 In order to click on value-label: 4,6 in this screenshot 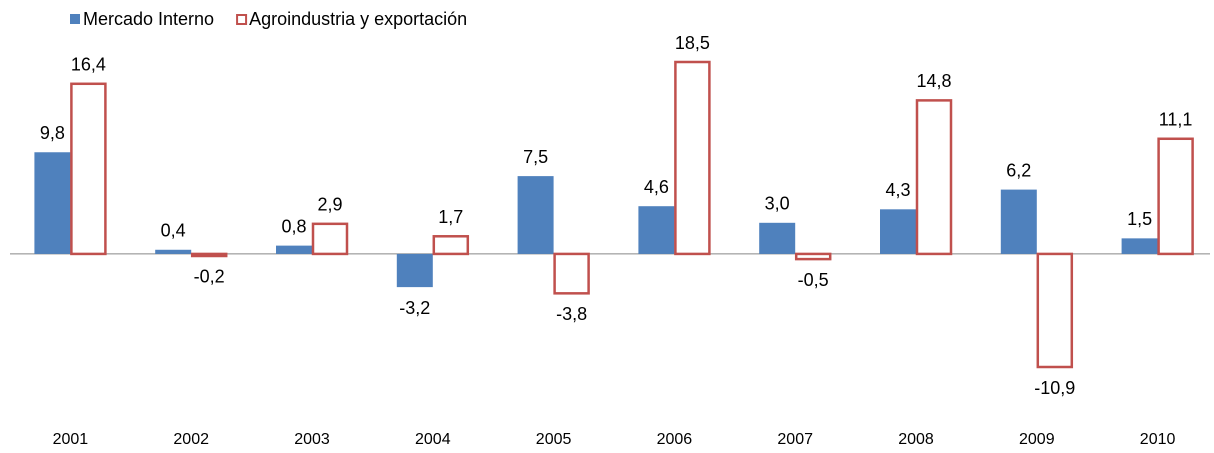, I will do `click(656, 187)`.